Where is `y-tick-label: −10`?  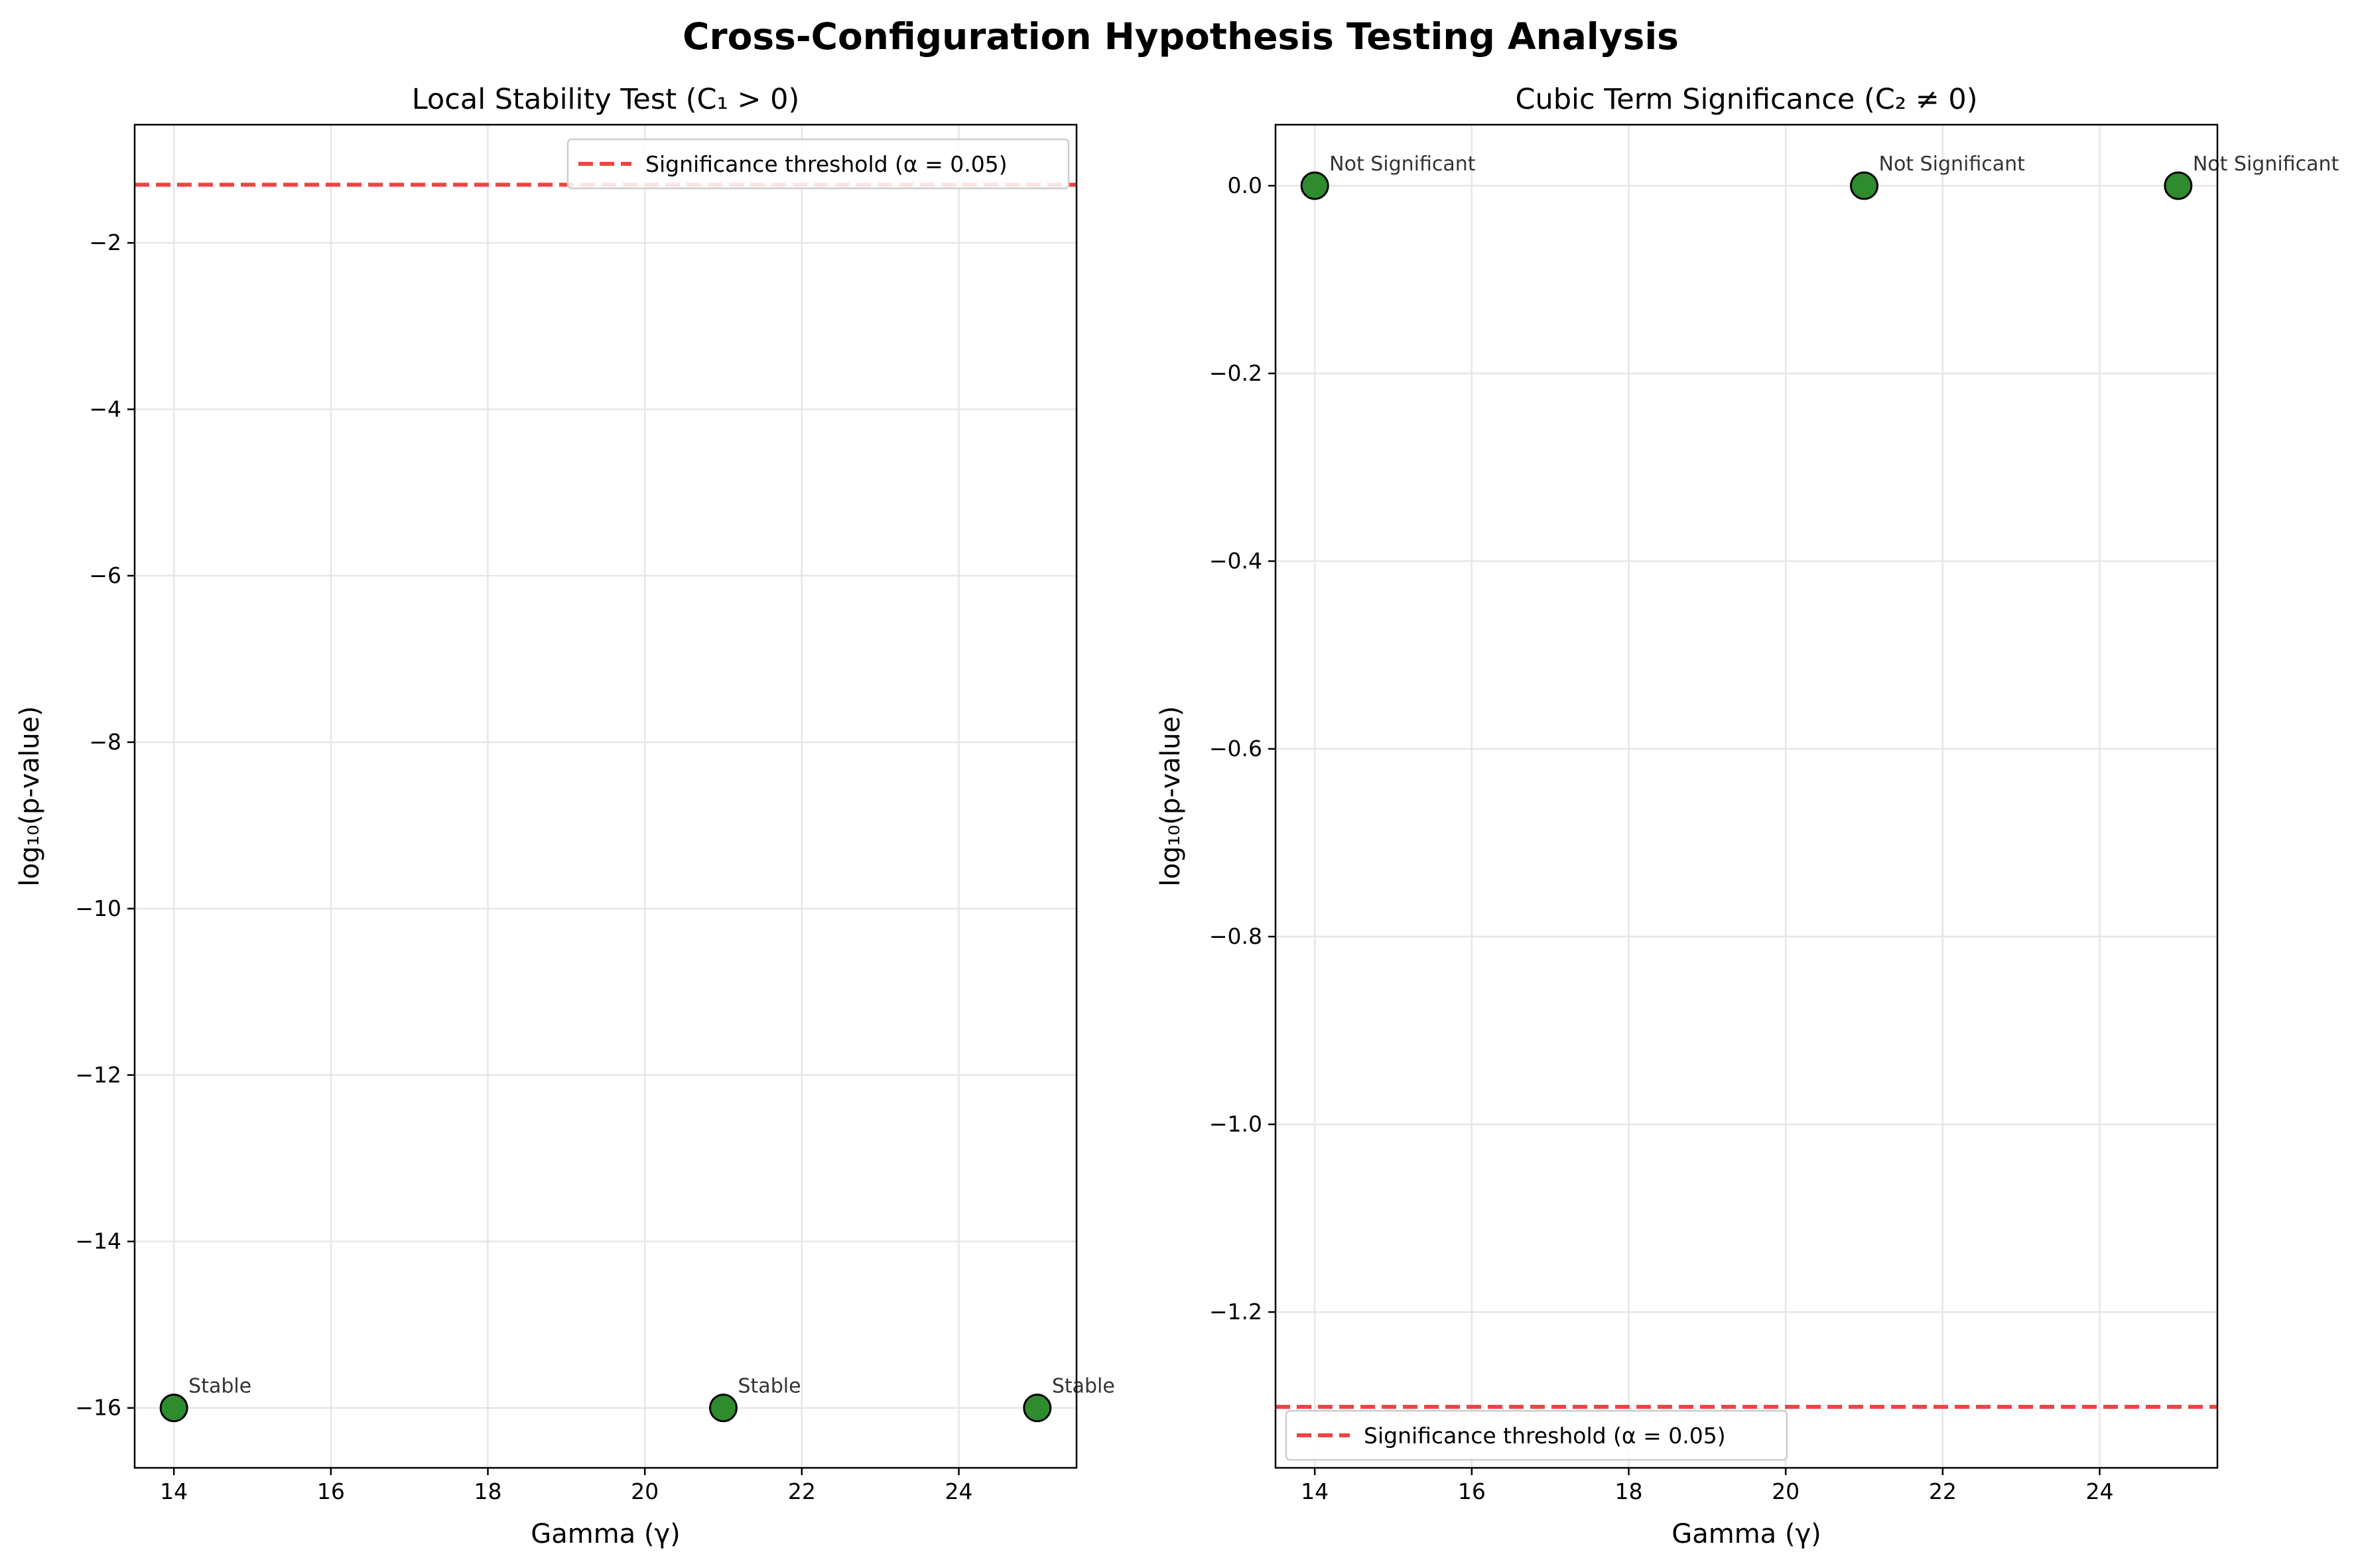 y-tick-label: −10 is located at coordinates (98, 908).